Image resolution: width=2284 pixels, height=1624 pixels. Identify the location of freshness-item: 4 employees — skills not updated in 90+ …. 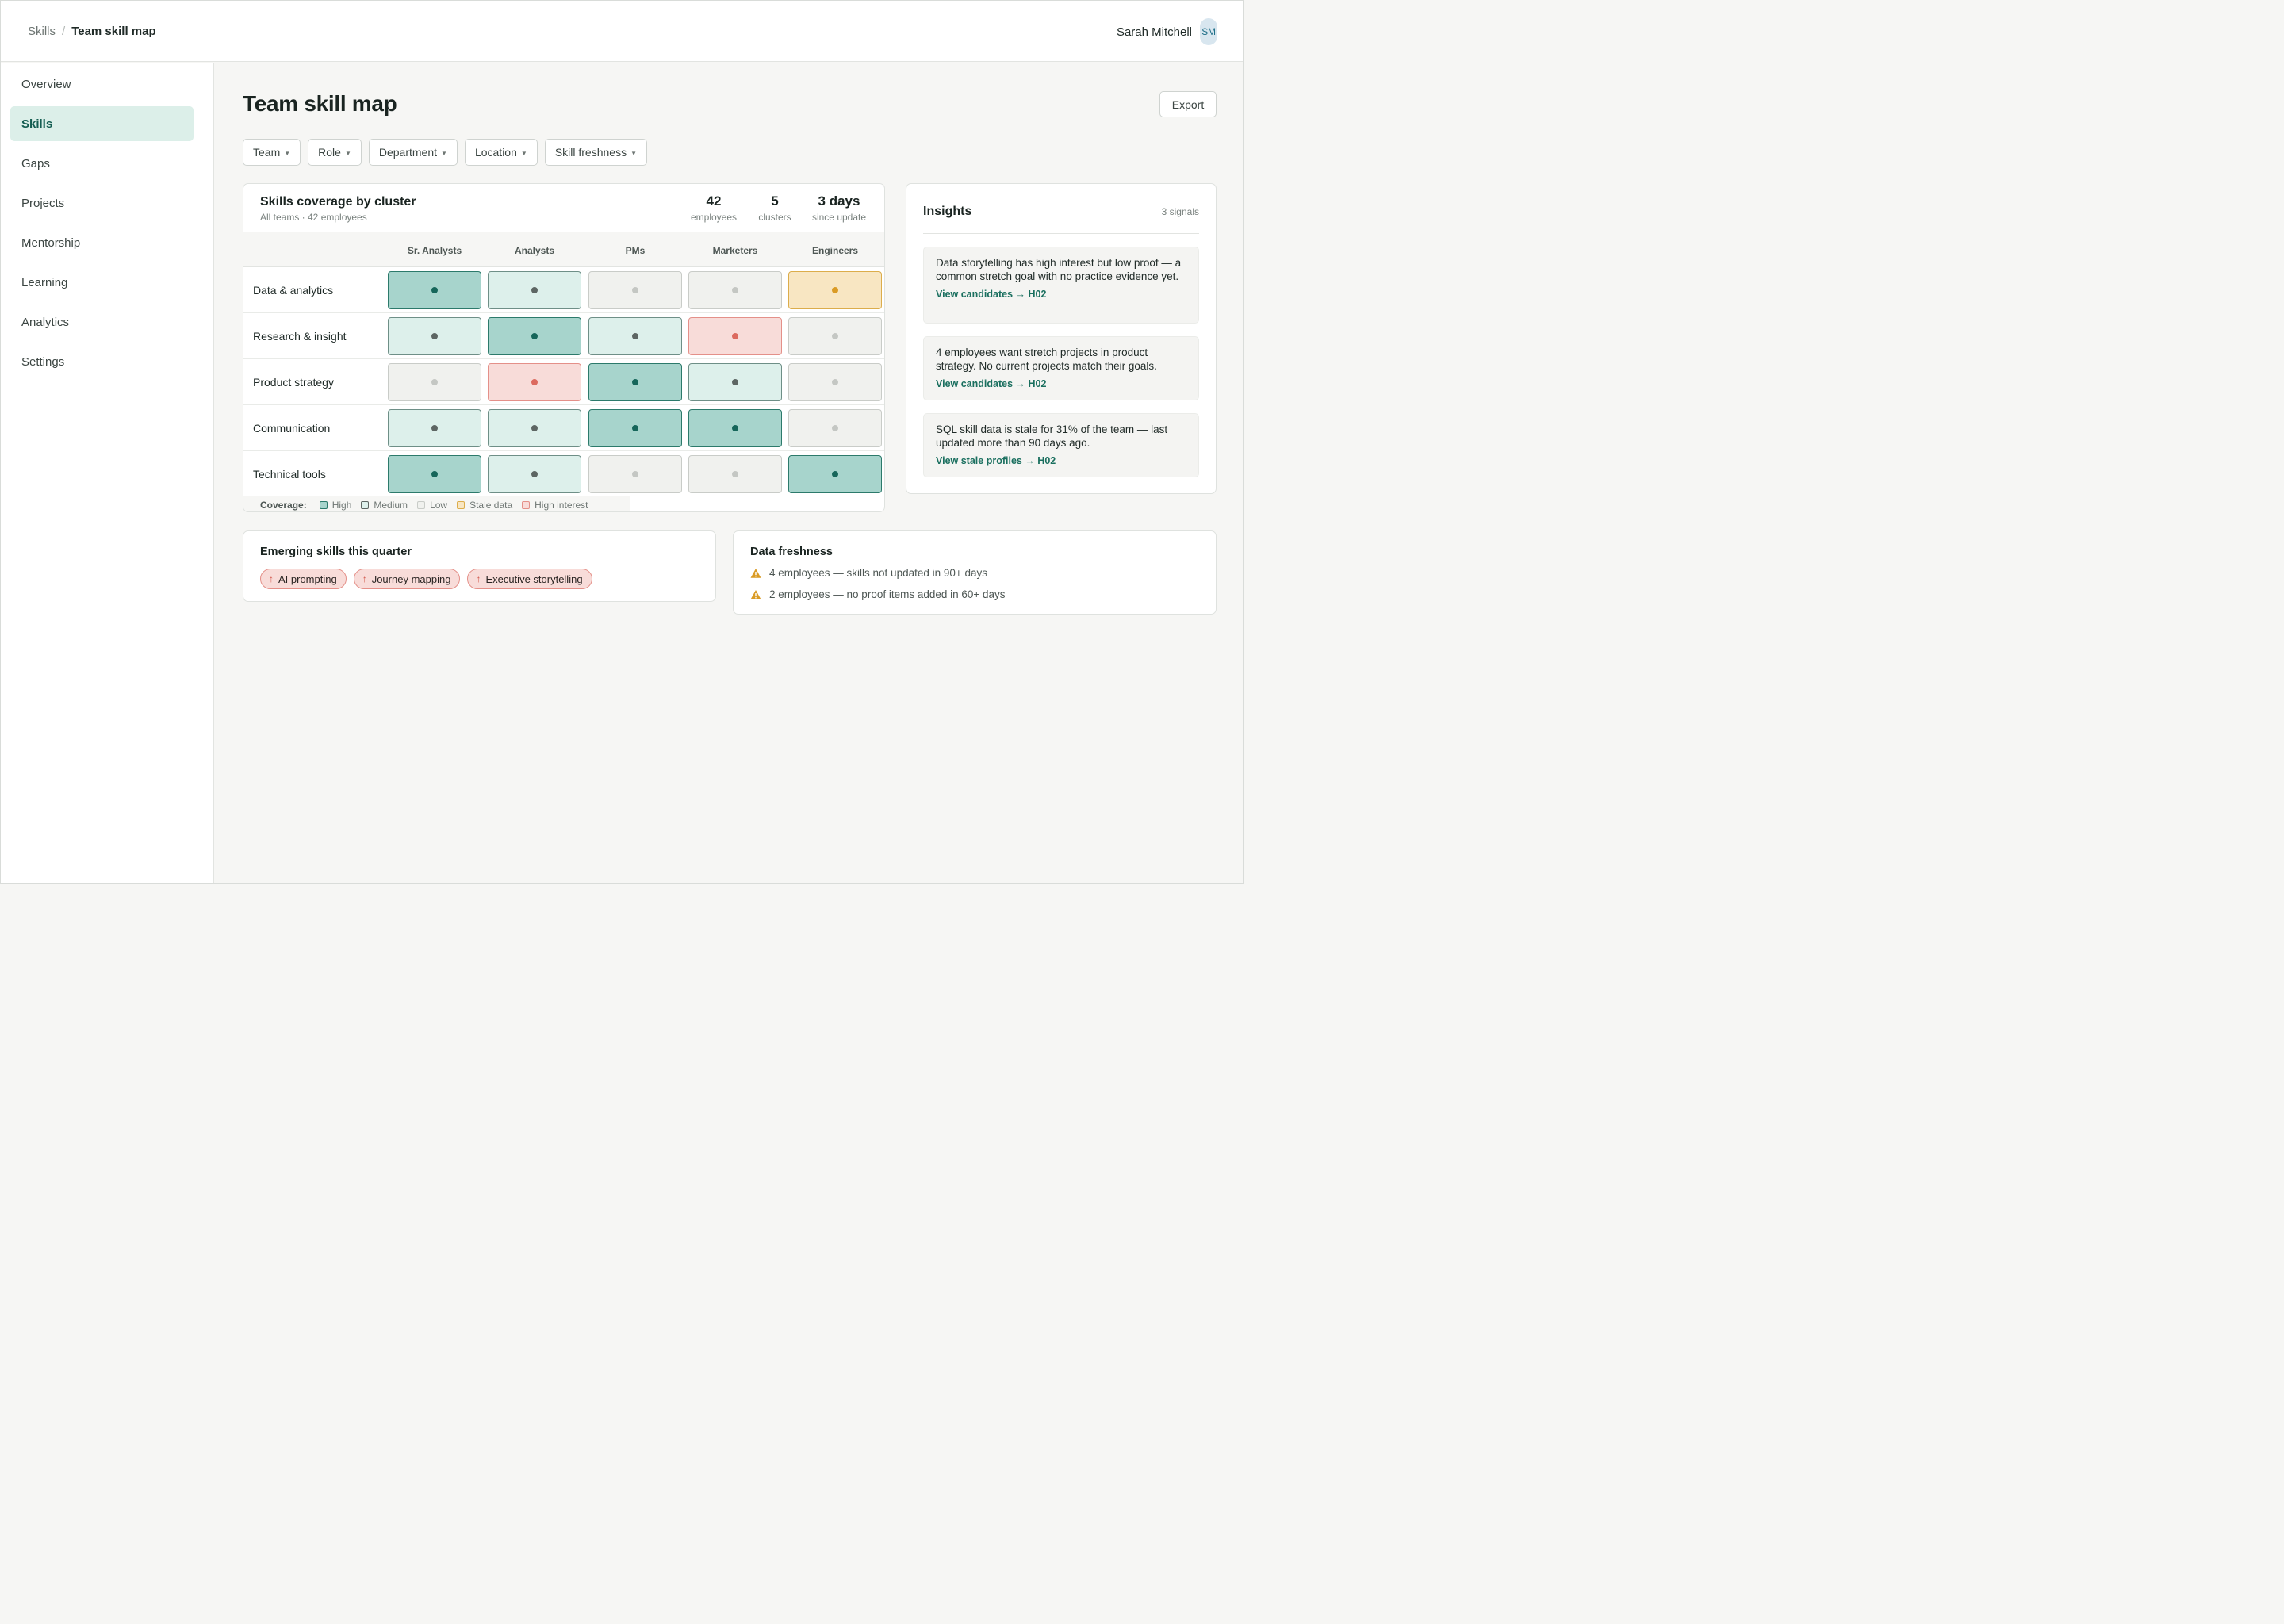
(868, 573).